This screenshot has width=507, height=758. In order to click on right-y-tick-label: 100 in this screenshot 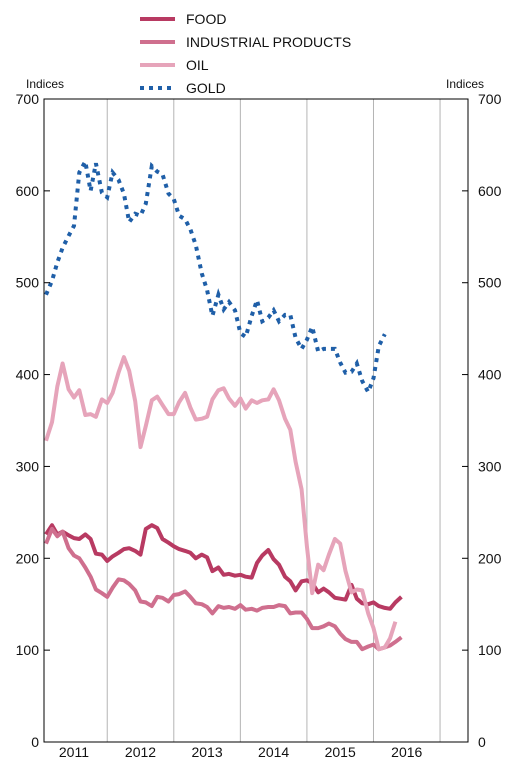, I will do `click(490, 650)`.